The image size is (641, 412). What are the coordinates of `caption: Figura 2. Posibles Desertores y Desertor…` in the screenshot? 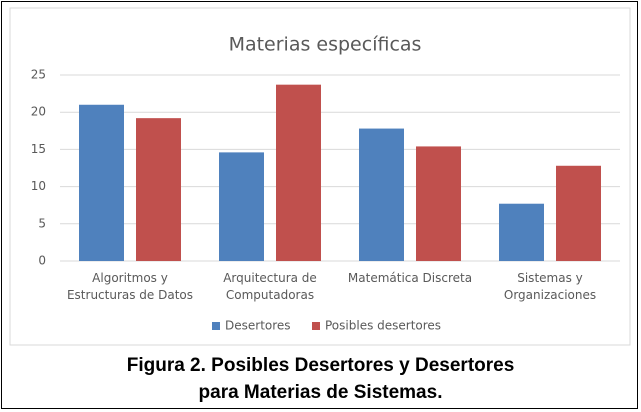 It's located at (320, 379).